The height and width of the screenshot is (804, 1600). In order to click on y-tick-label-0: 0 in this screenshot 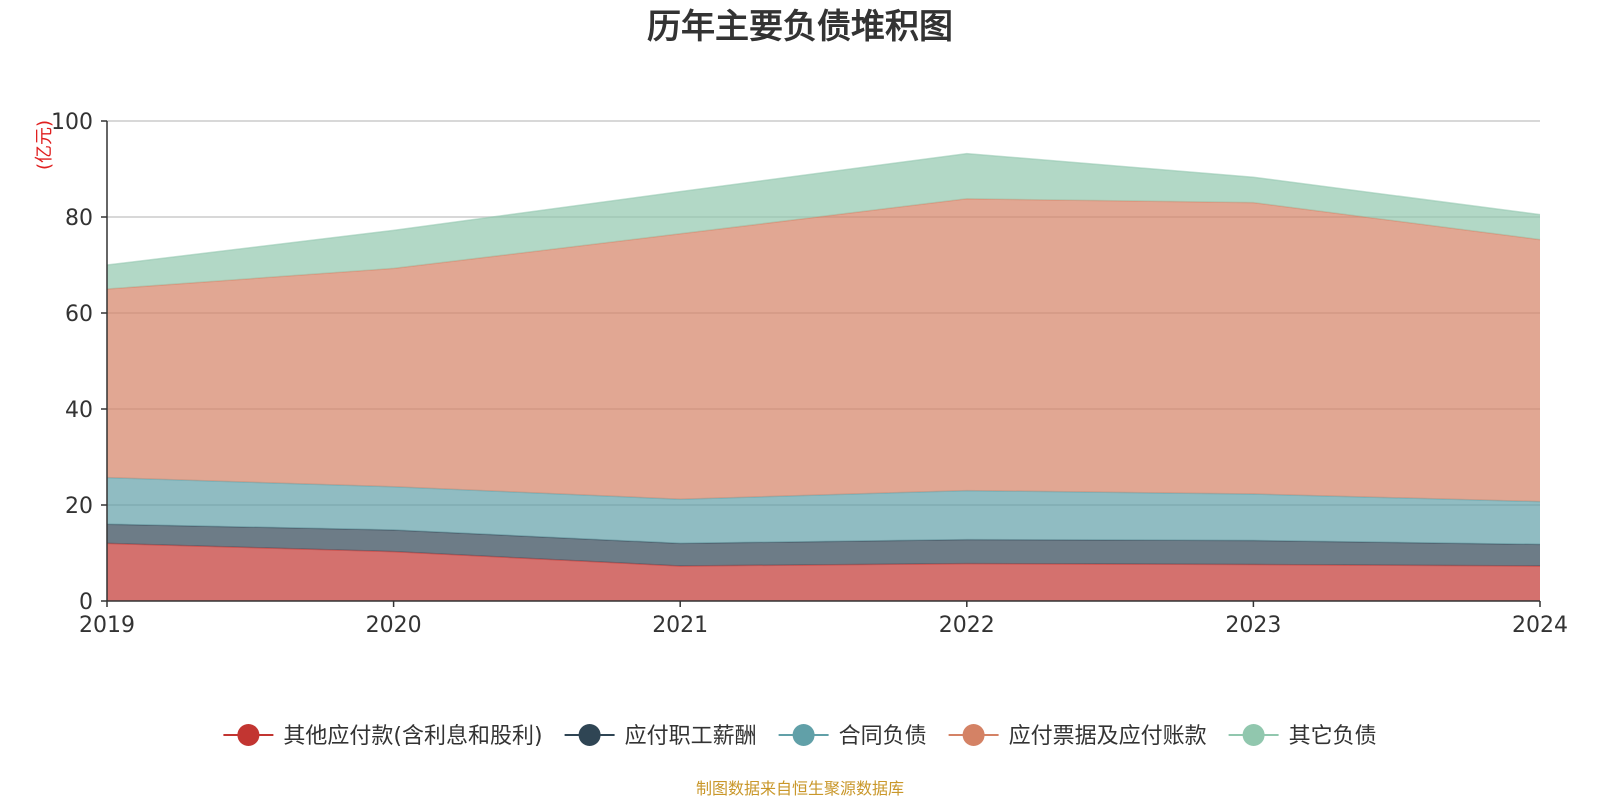, I will do `click(86, 602)`.